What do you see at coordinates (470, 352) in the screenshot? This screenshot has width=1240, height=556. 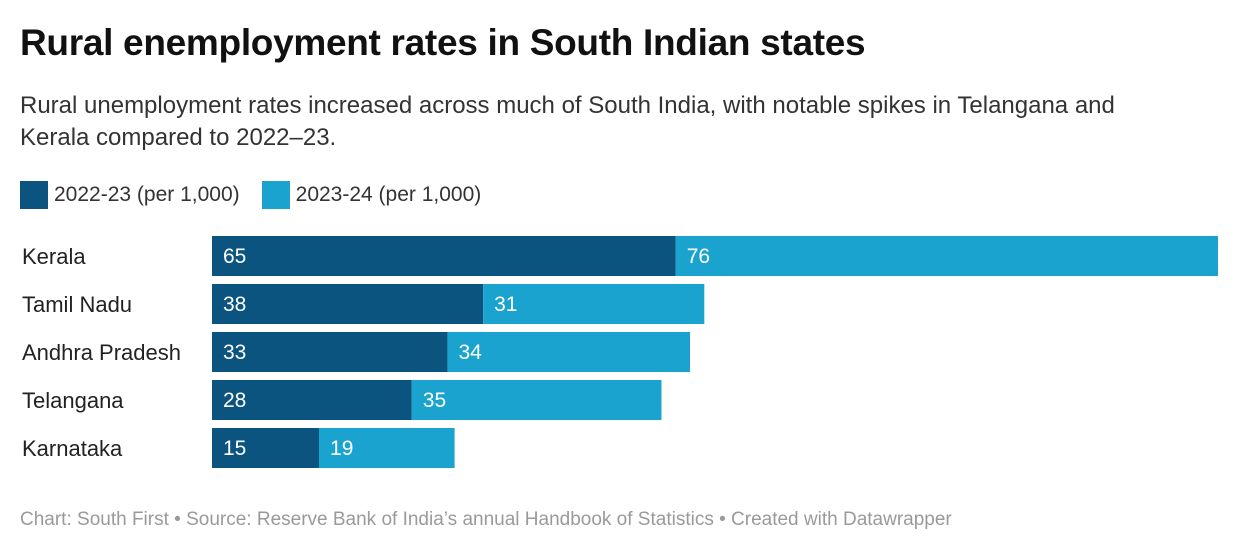 I see `value-label-andhra-pradesh-2023-24: 34` at bounding box center [470, 352].